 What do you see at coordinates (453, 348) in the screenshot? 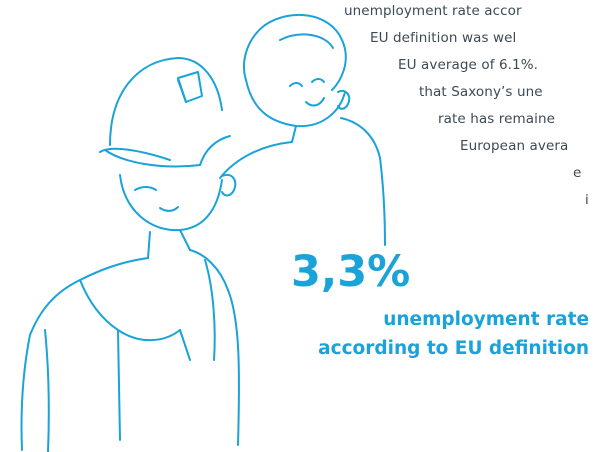
I see `stat-label-line-2: according to EU definition` at bounding box center [453, 348].